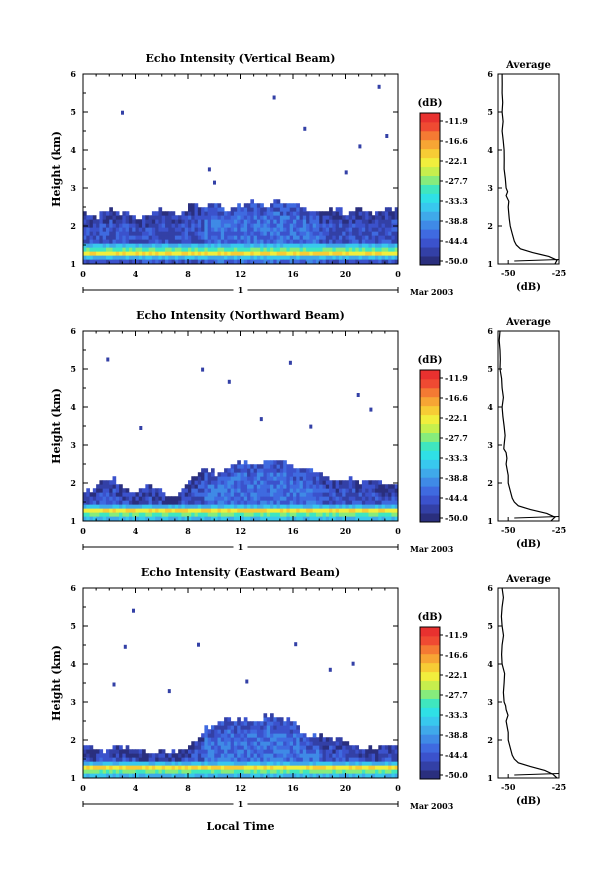 The image size is (611, 875). What do you see at coordinates (73, 112) in the screenshot?
I see `y-tick-label: 5` at bounding box center [73, 112].